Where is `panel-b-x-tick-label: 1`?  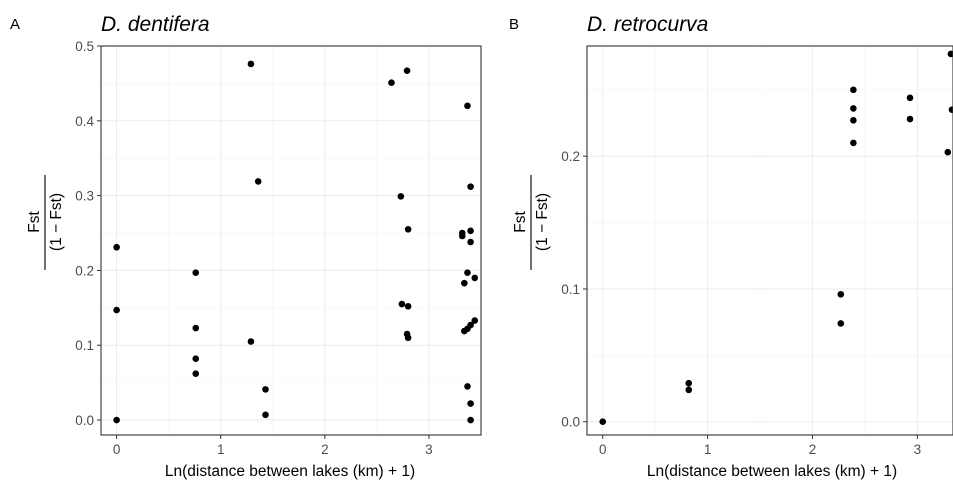
panel-b-x-tick-label: 1 is located at coordinates (708, 449).